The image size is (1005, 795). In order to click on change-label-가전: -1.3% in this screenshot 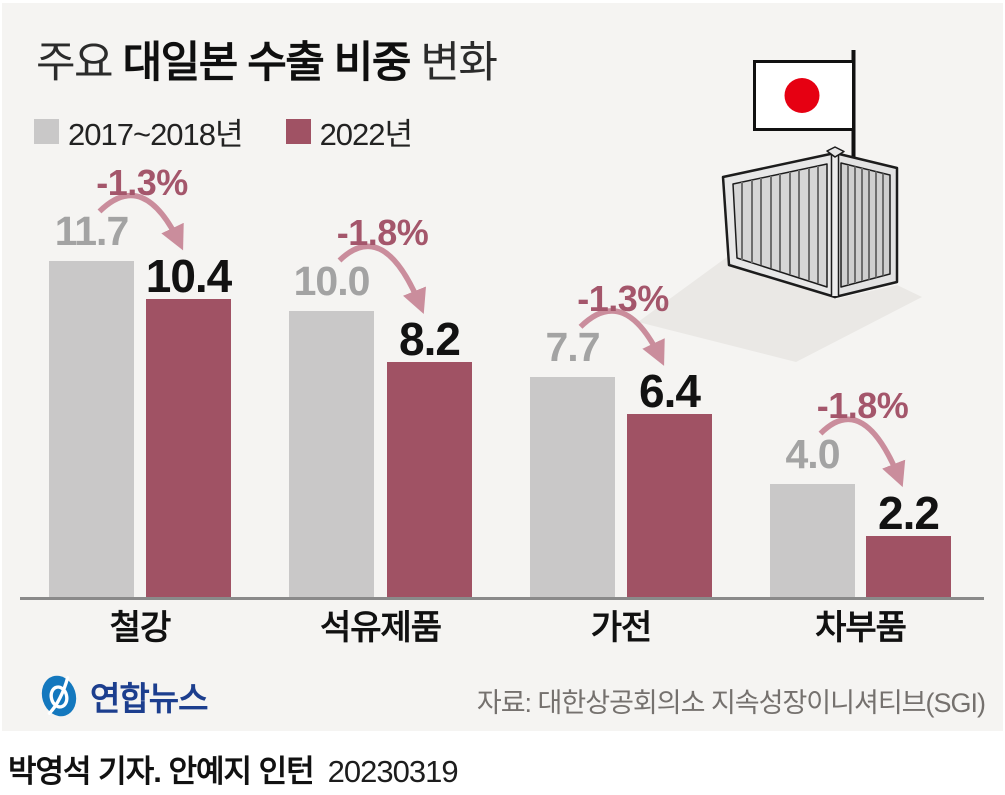, I will do `click(623, 298)`.